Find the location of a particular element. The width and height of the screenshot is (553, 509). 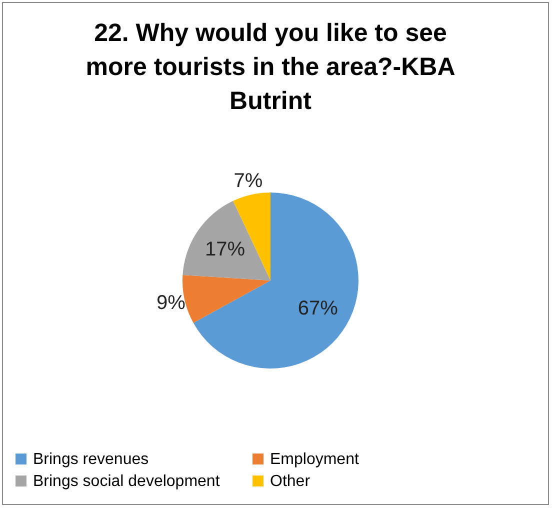

legend-label: Brings social development is located at coordinates (126, 481).